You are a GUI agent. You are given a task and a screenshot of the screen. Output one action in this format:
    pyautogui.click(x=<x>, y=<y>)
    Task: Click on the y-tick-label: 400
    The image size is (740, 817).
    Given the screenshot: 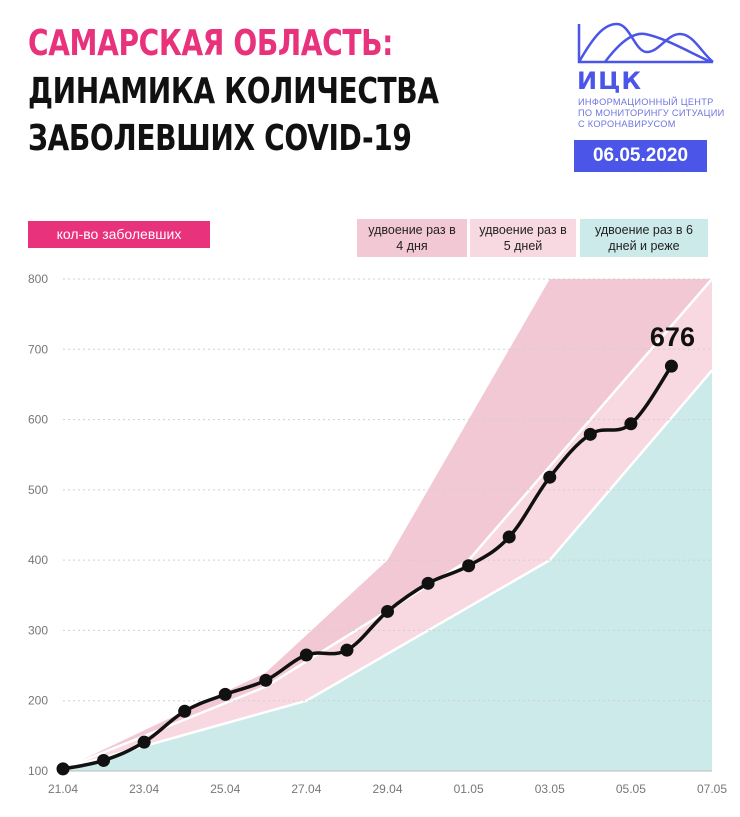 What is the action you would take?
    pyautogui.click(x=38, y=560)
    